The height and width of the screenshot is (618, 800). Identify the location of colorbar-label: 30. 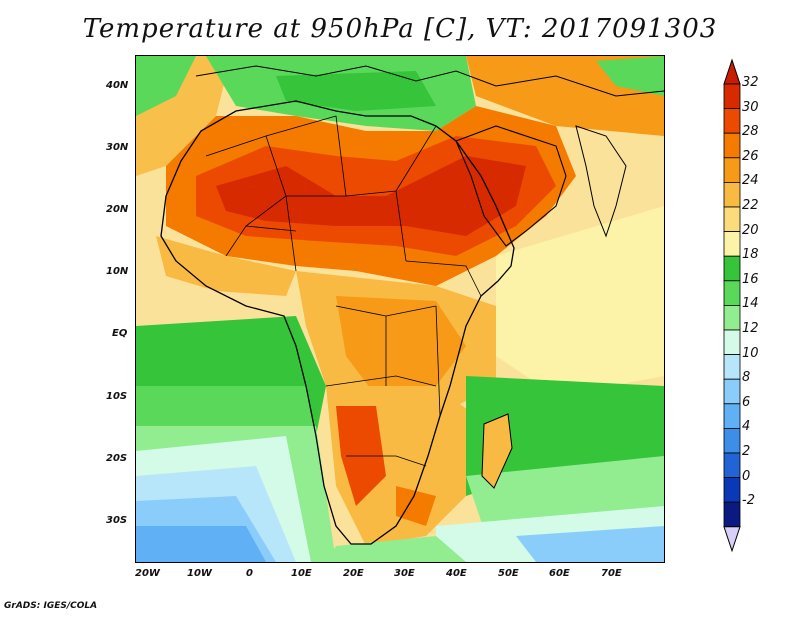
(750, 107).